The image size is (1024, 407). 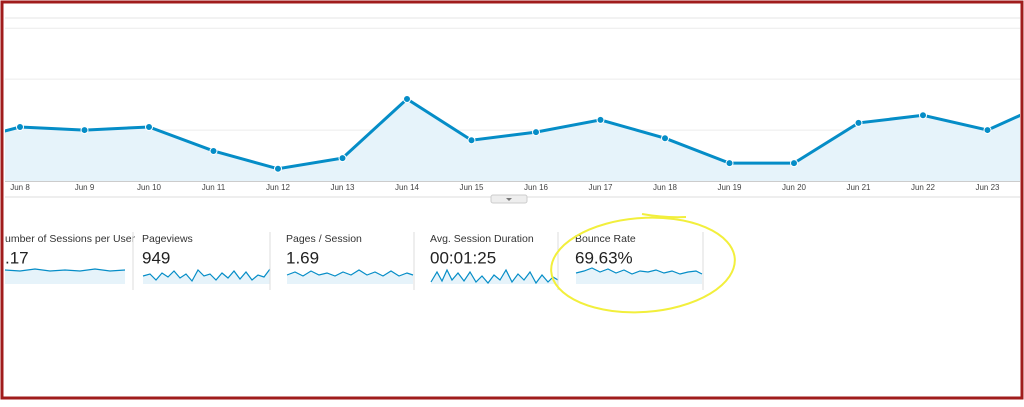 What do you see at coordinates (482, 239) in the screenshot?
I see `metric-label: Avg. Session Duration` at bounding box center [482, 239].